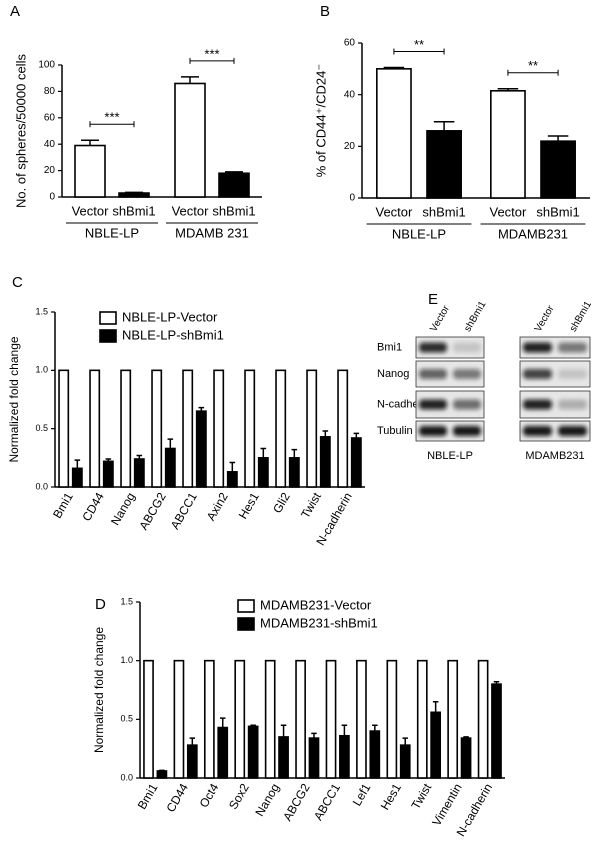 The width and height of the screenshot is (600, 844). I want to click on legend-label: NBLE-LP-shBmi1, so click(173, 334).